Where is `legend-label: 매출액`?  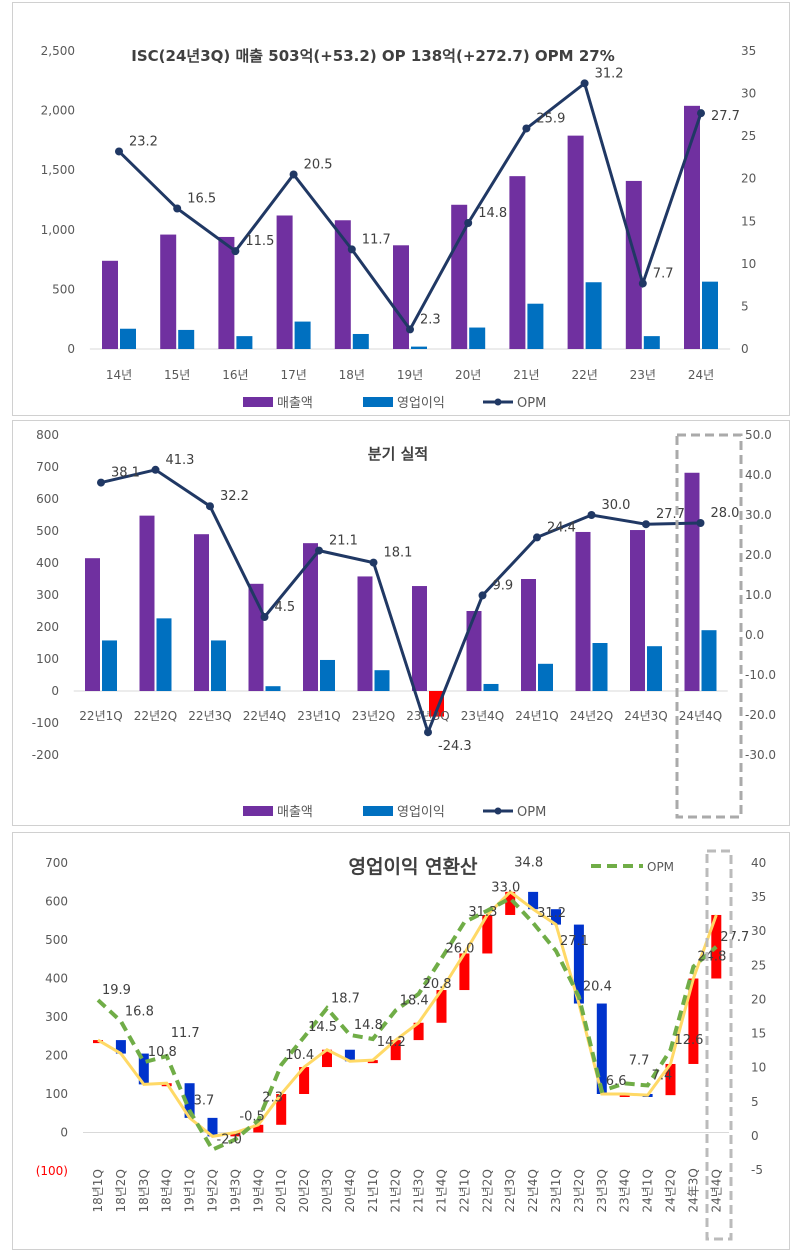
legend-label: 매출액 is located at coordinates (295, 812).